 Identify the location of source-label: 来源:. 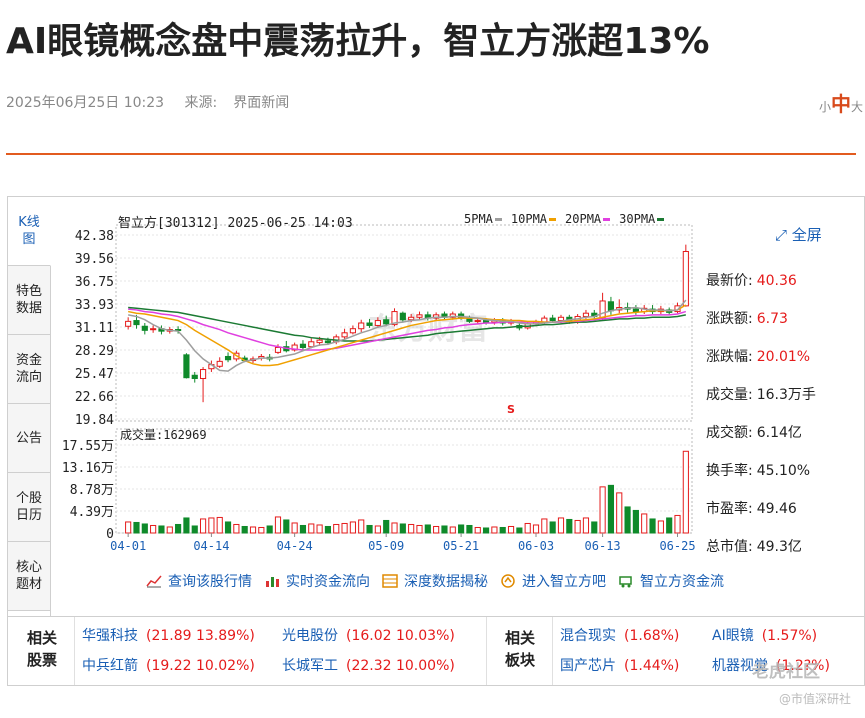
(201, 103).